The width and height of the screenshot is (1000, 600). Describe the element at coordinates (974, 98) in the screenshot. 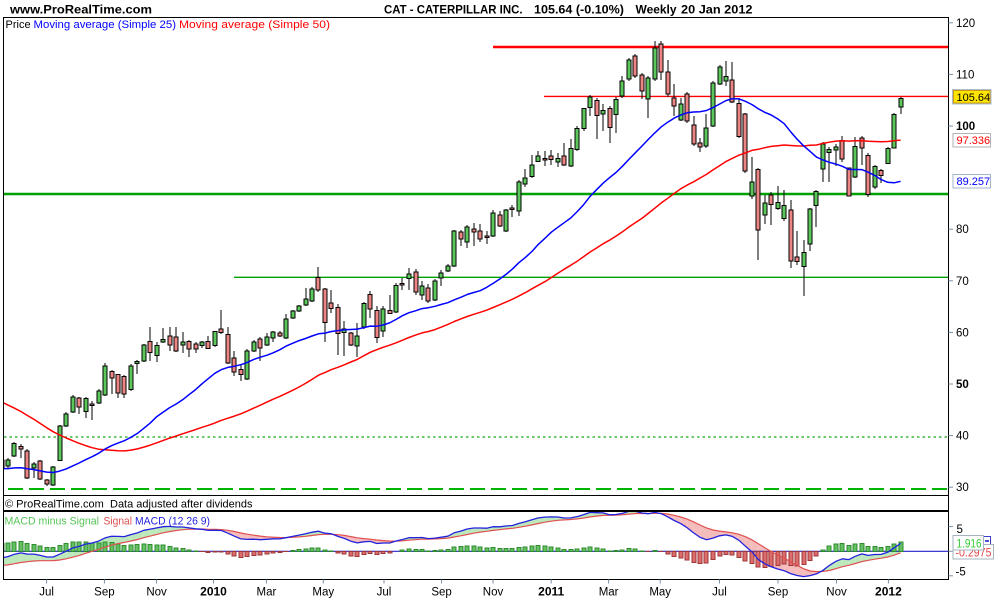

I see `svg-text: 105.64` at that location.